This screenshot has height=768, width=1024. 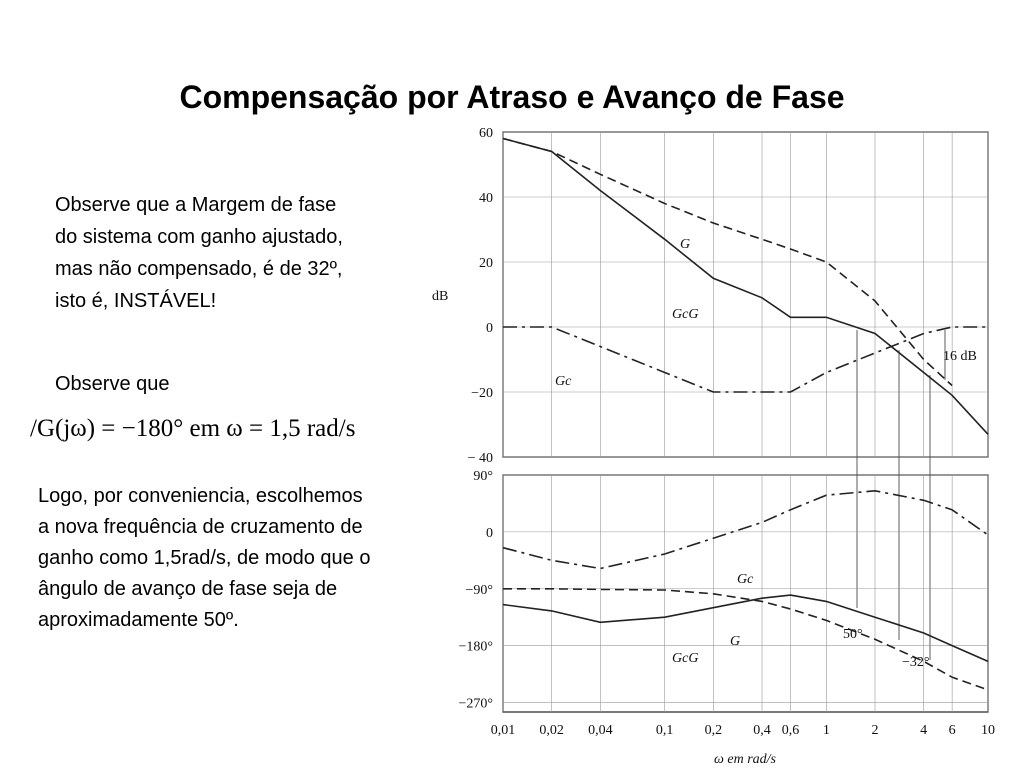 I want to click on annotation: −32°, so click(x=916, y=662).